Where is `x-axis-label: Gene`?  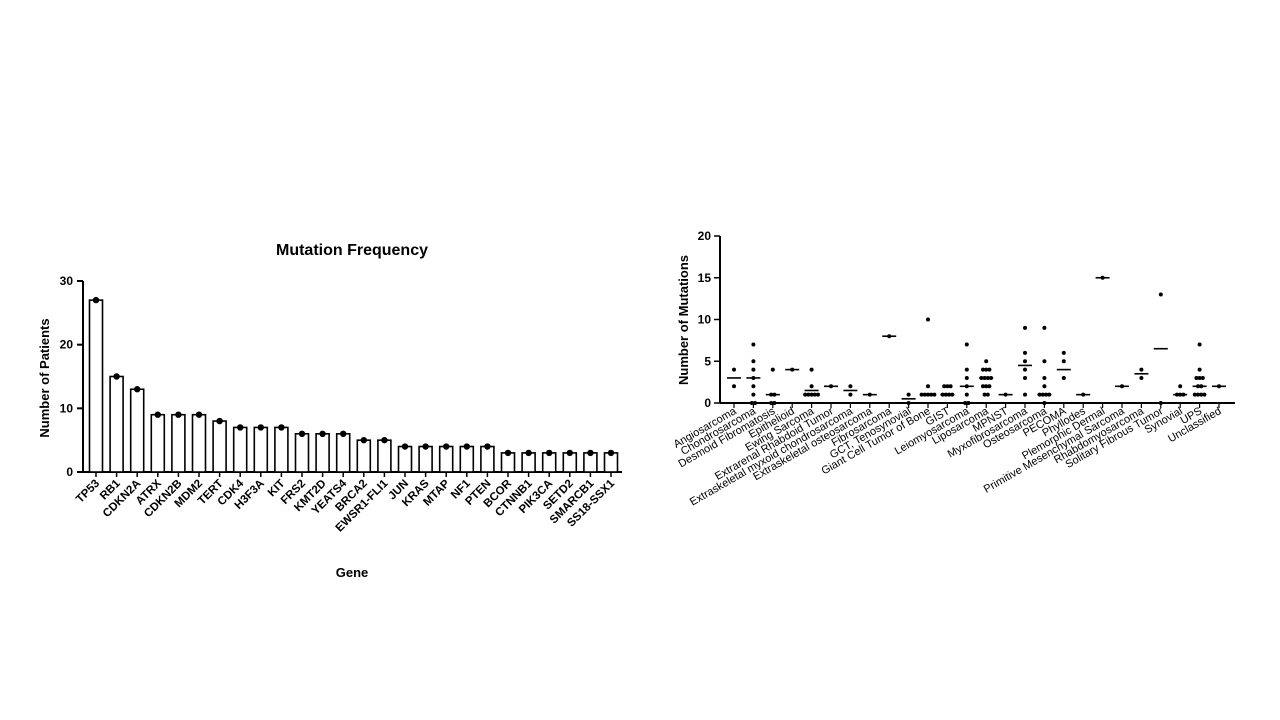
x-axis-label: Gene is located at coordinates (352, 572).